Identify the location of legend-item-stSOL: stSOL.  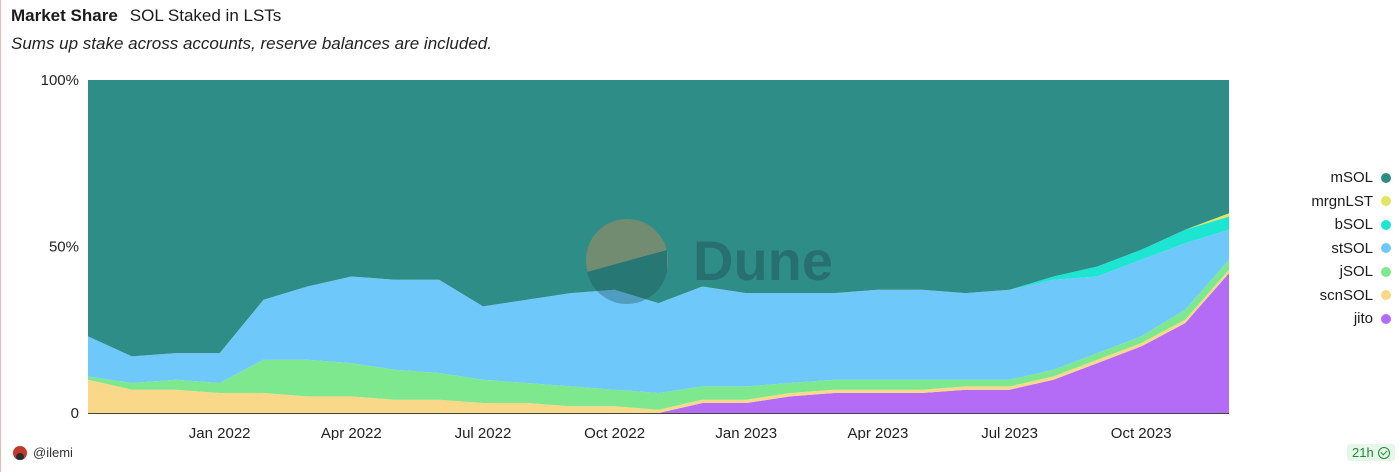
(1346, 249).